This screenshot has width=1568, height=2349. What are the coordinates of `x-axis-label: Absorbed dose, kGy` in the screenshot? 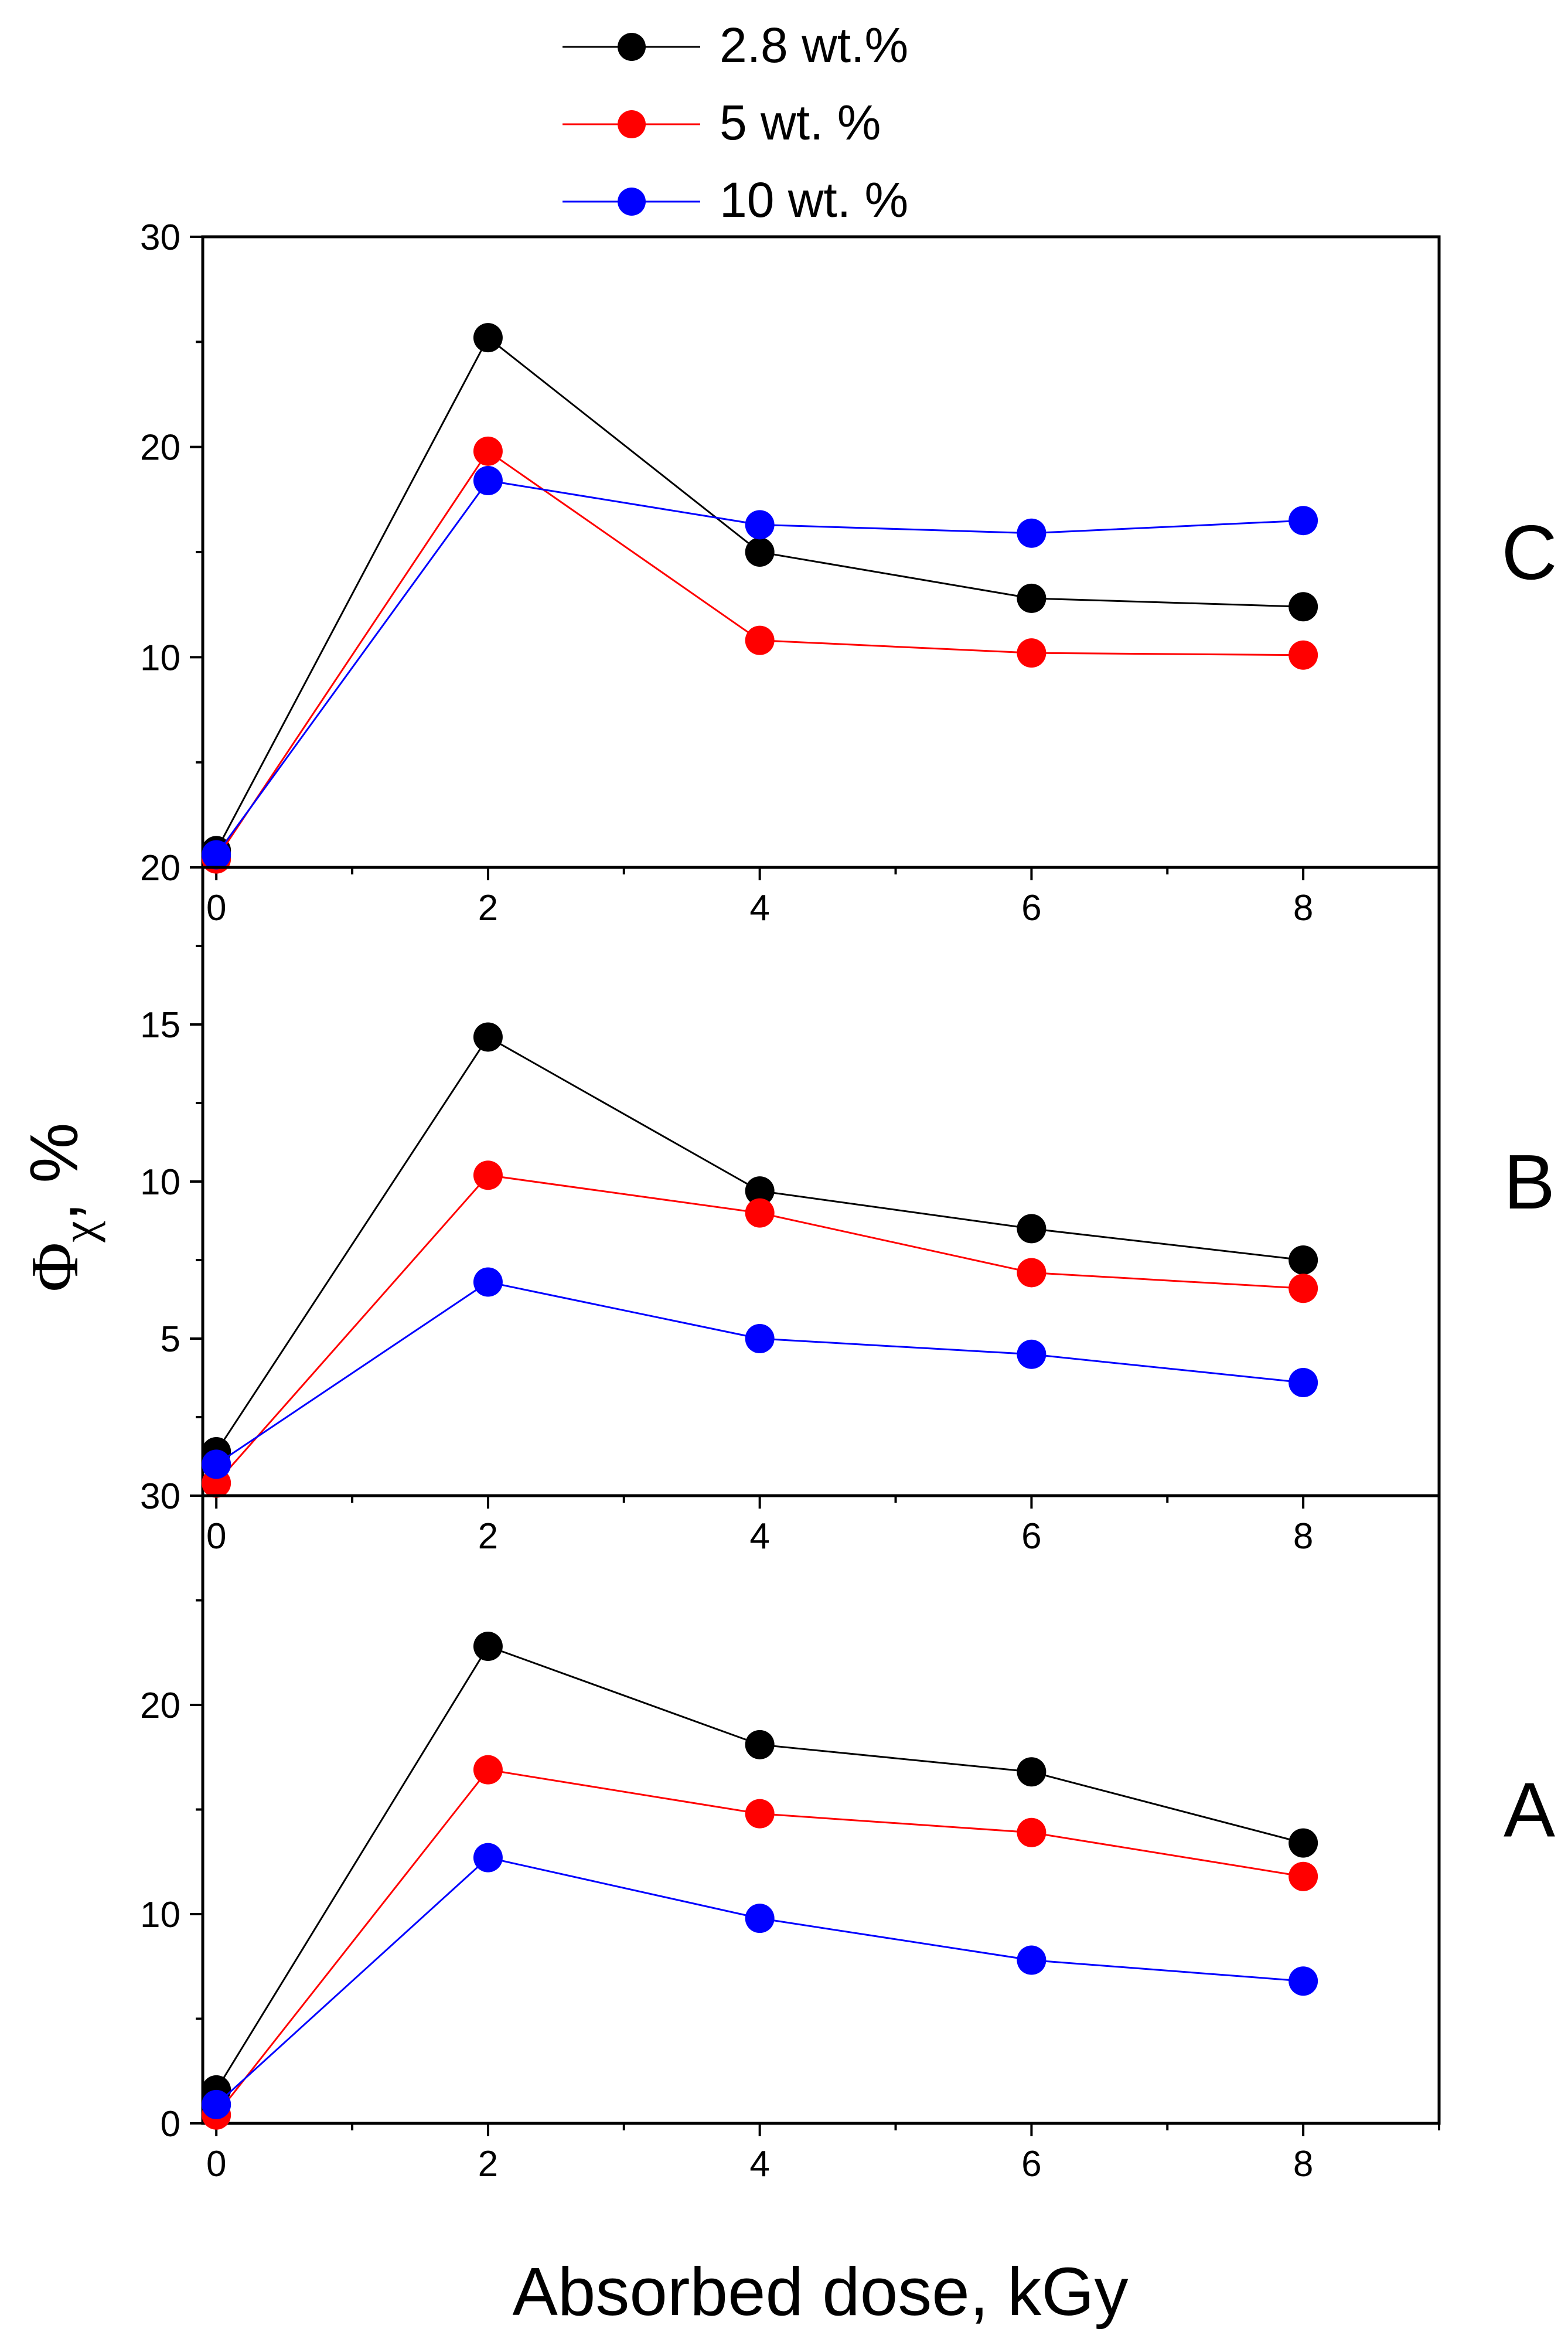 It's located at (820, 2291).